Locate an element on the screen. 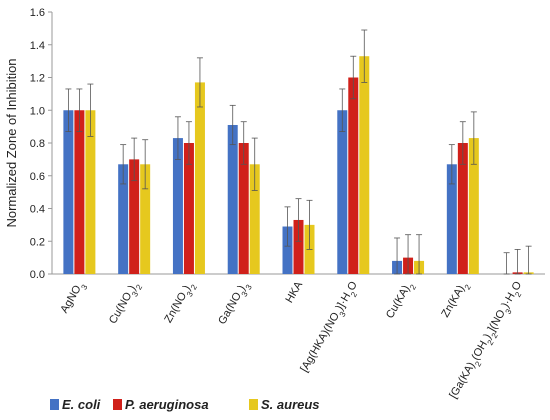  y-tick-label: 1.2 is located at coordinates (37, 79).